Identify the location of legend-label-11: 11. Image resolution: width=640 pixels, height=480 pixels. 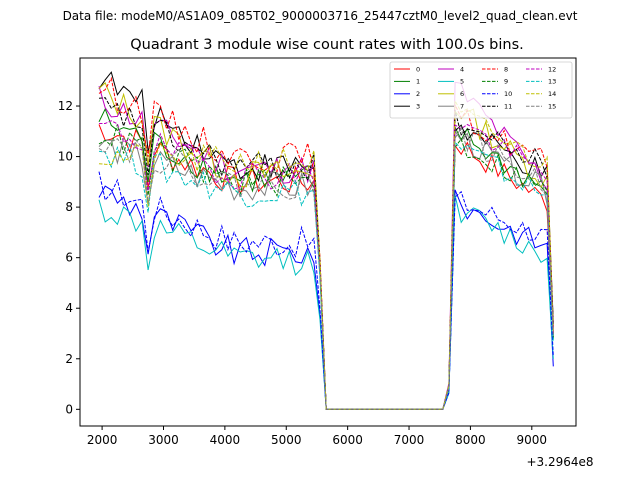
(508, 107).